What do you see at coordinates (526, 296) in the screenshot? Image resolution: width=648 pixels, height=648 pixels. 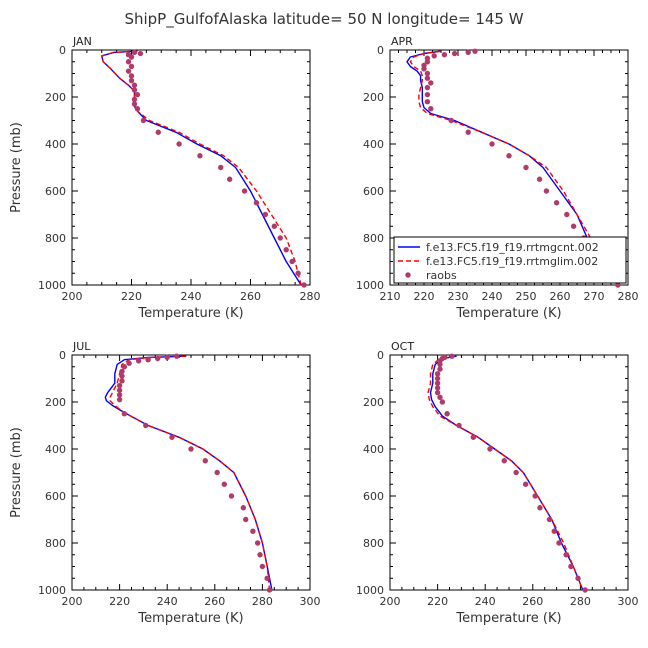 I see `x-tick-label: 250` at bounding box center [526, 296].